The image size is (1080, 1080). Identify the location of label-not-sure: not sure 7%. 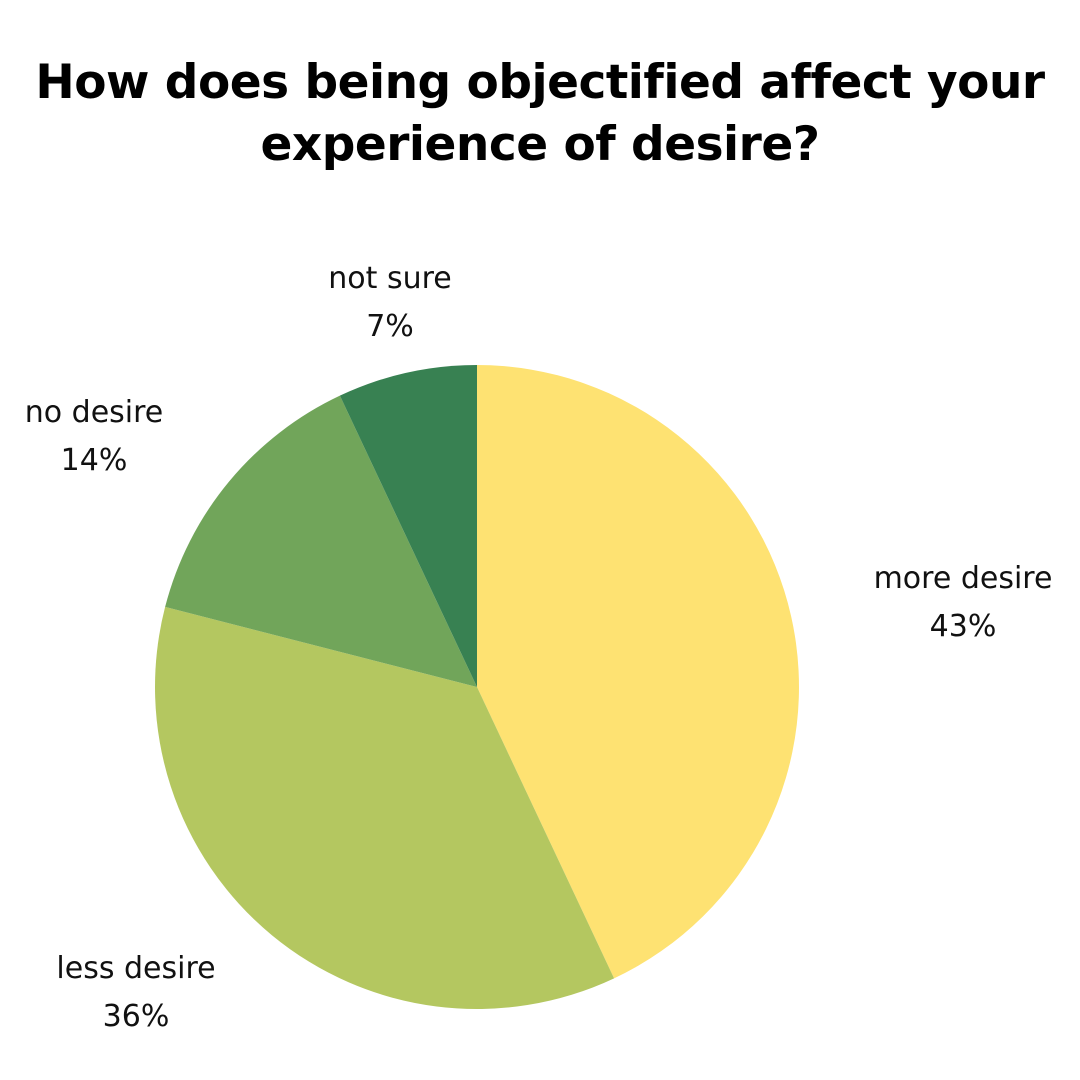
(389, 303).